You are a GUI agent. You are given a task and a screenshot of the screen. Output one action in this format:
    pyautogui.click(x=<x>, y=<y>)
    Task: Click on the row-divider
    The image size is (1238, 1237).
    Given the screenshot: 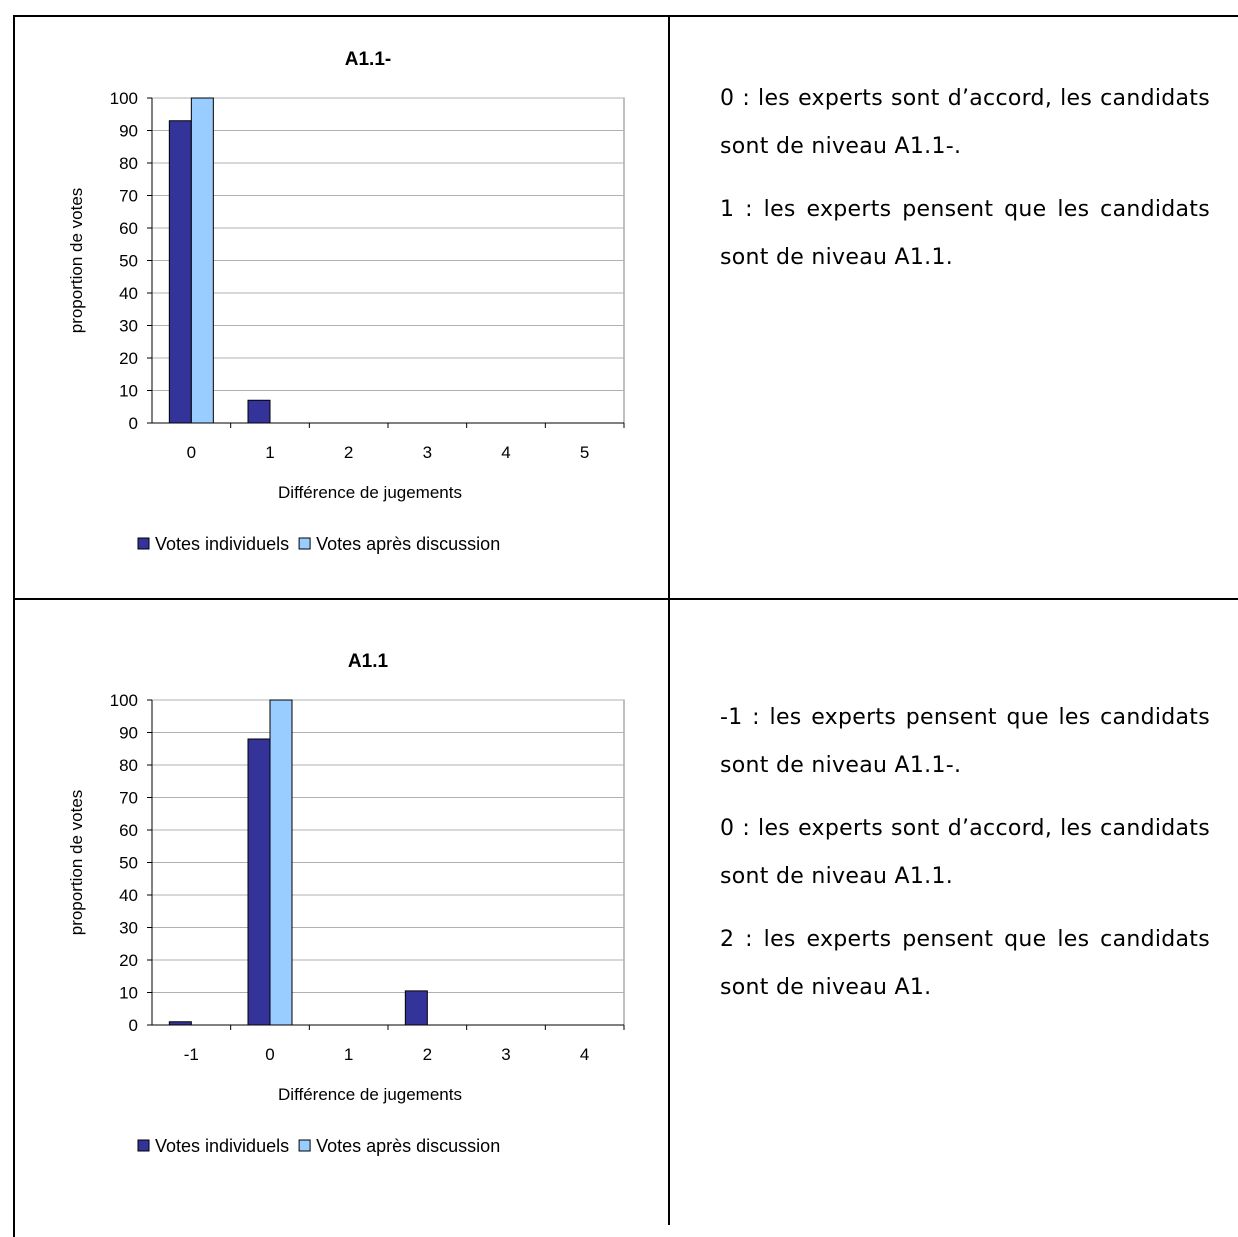 What is the action you would take?
    pyautogui.click(x=625, y=599)
    